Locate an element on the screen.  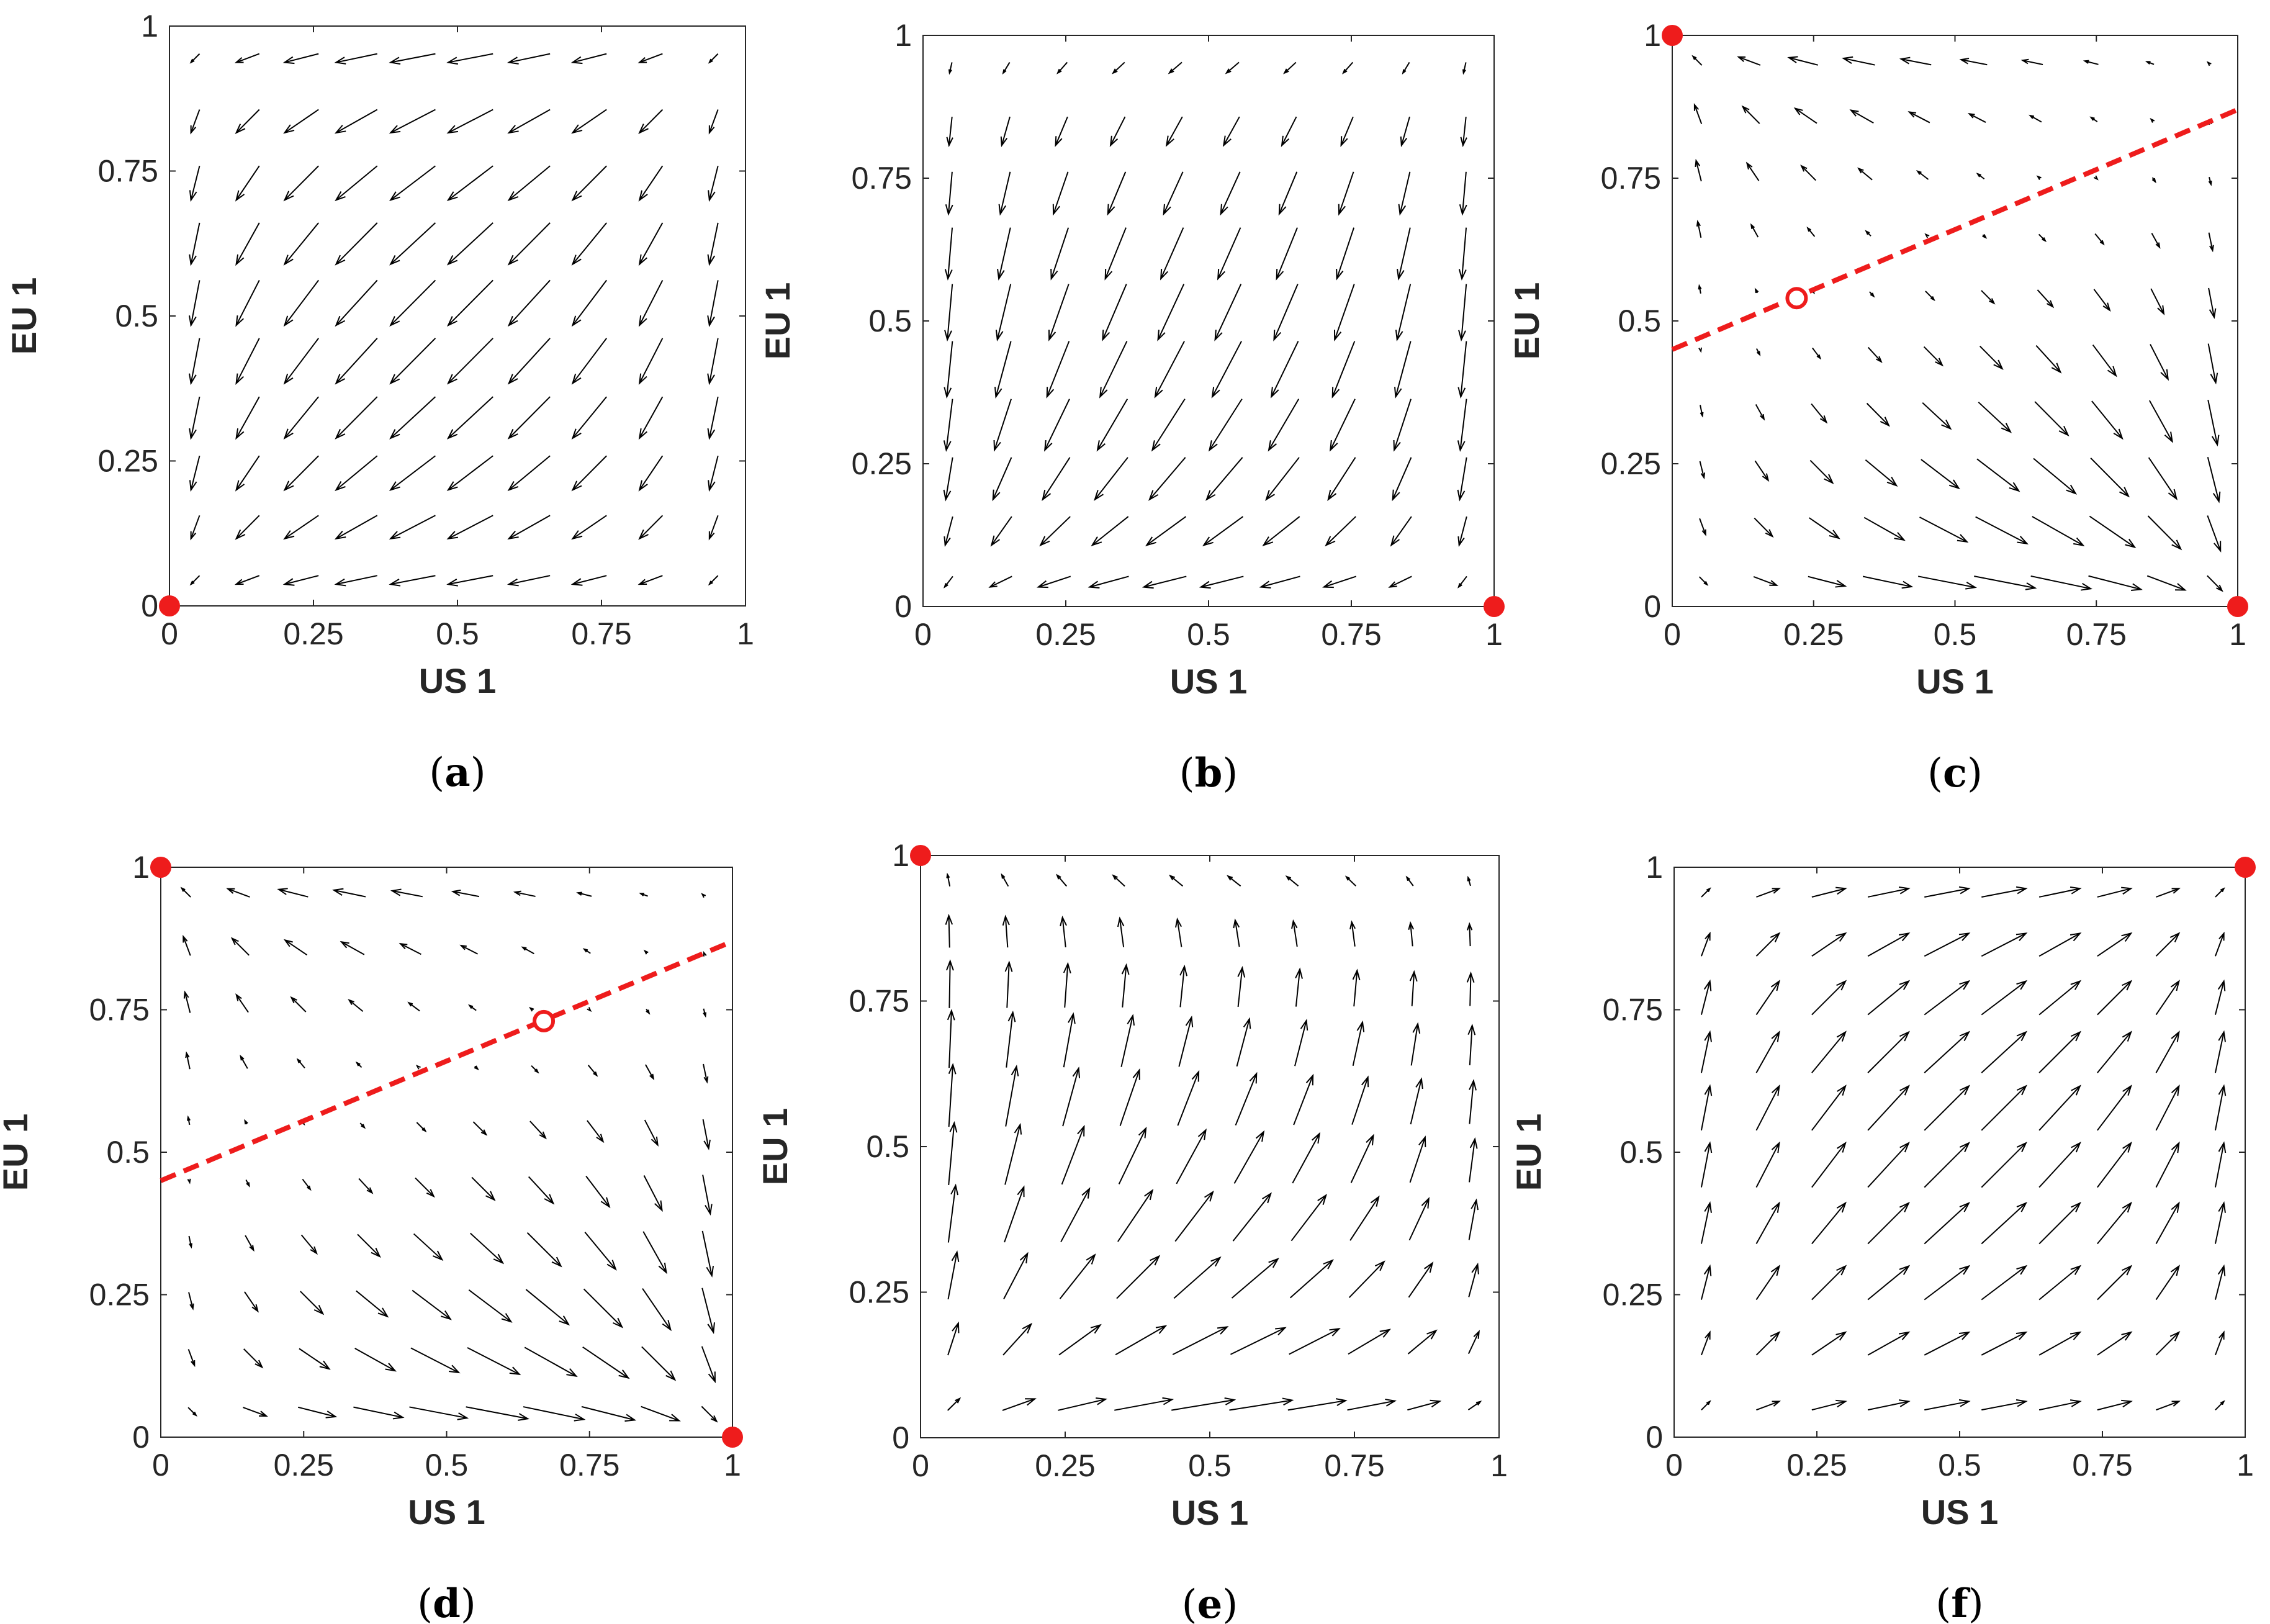
x-tick-label: 0.25 is located at coordinates (1813, 634).